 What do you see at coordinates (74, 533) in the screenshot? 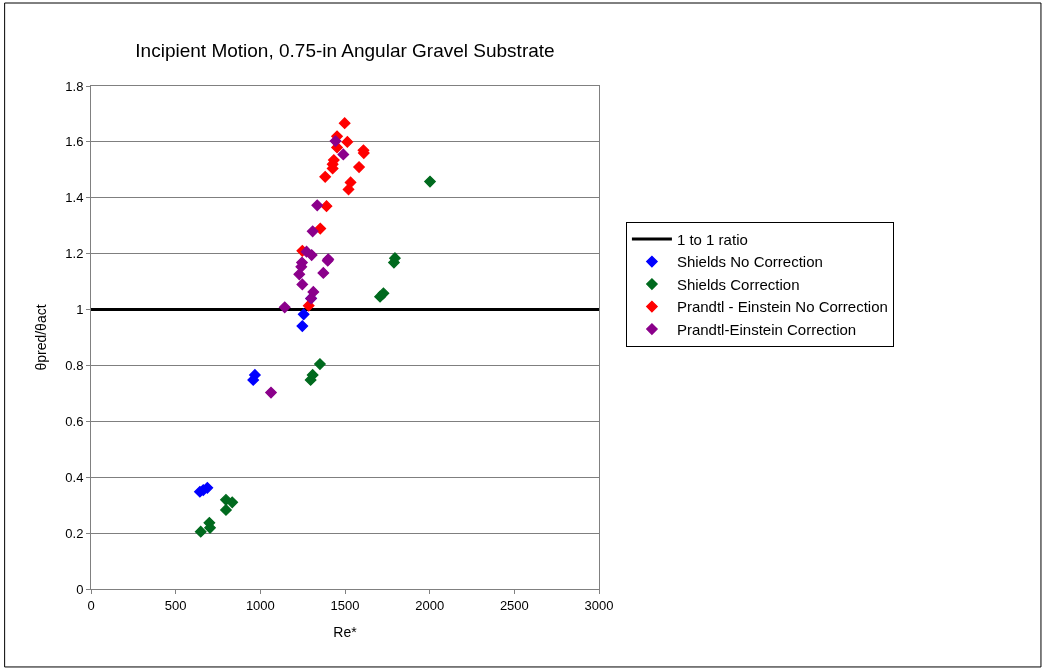
I see `y-tick-label: 0.2` at bounding box center [74, 533].